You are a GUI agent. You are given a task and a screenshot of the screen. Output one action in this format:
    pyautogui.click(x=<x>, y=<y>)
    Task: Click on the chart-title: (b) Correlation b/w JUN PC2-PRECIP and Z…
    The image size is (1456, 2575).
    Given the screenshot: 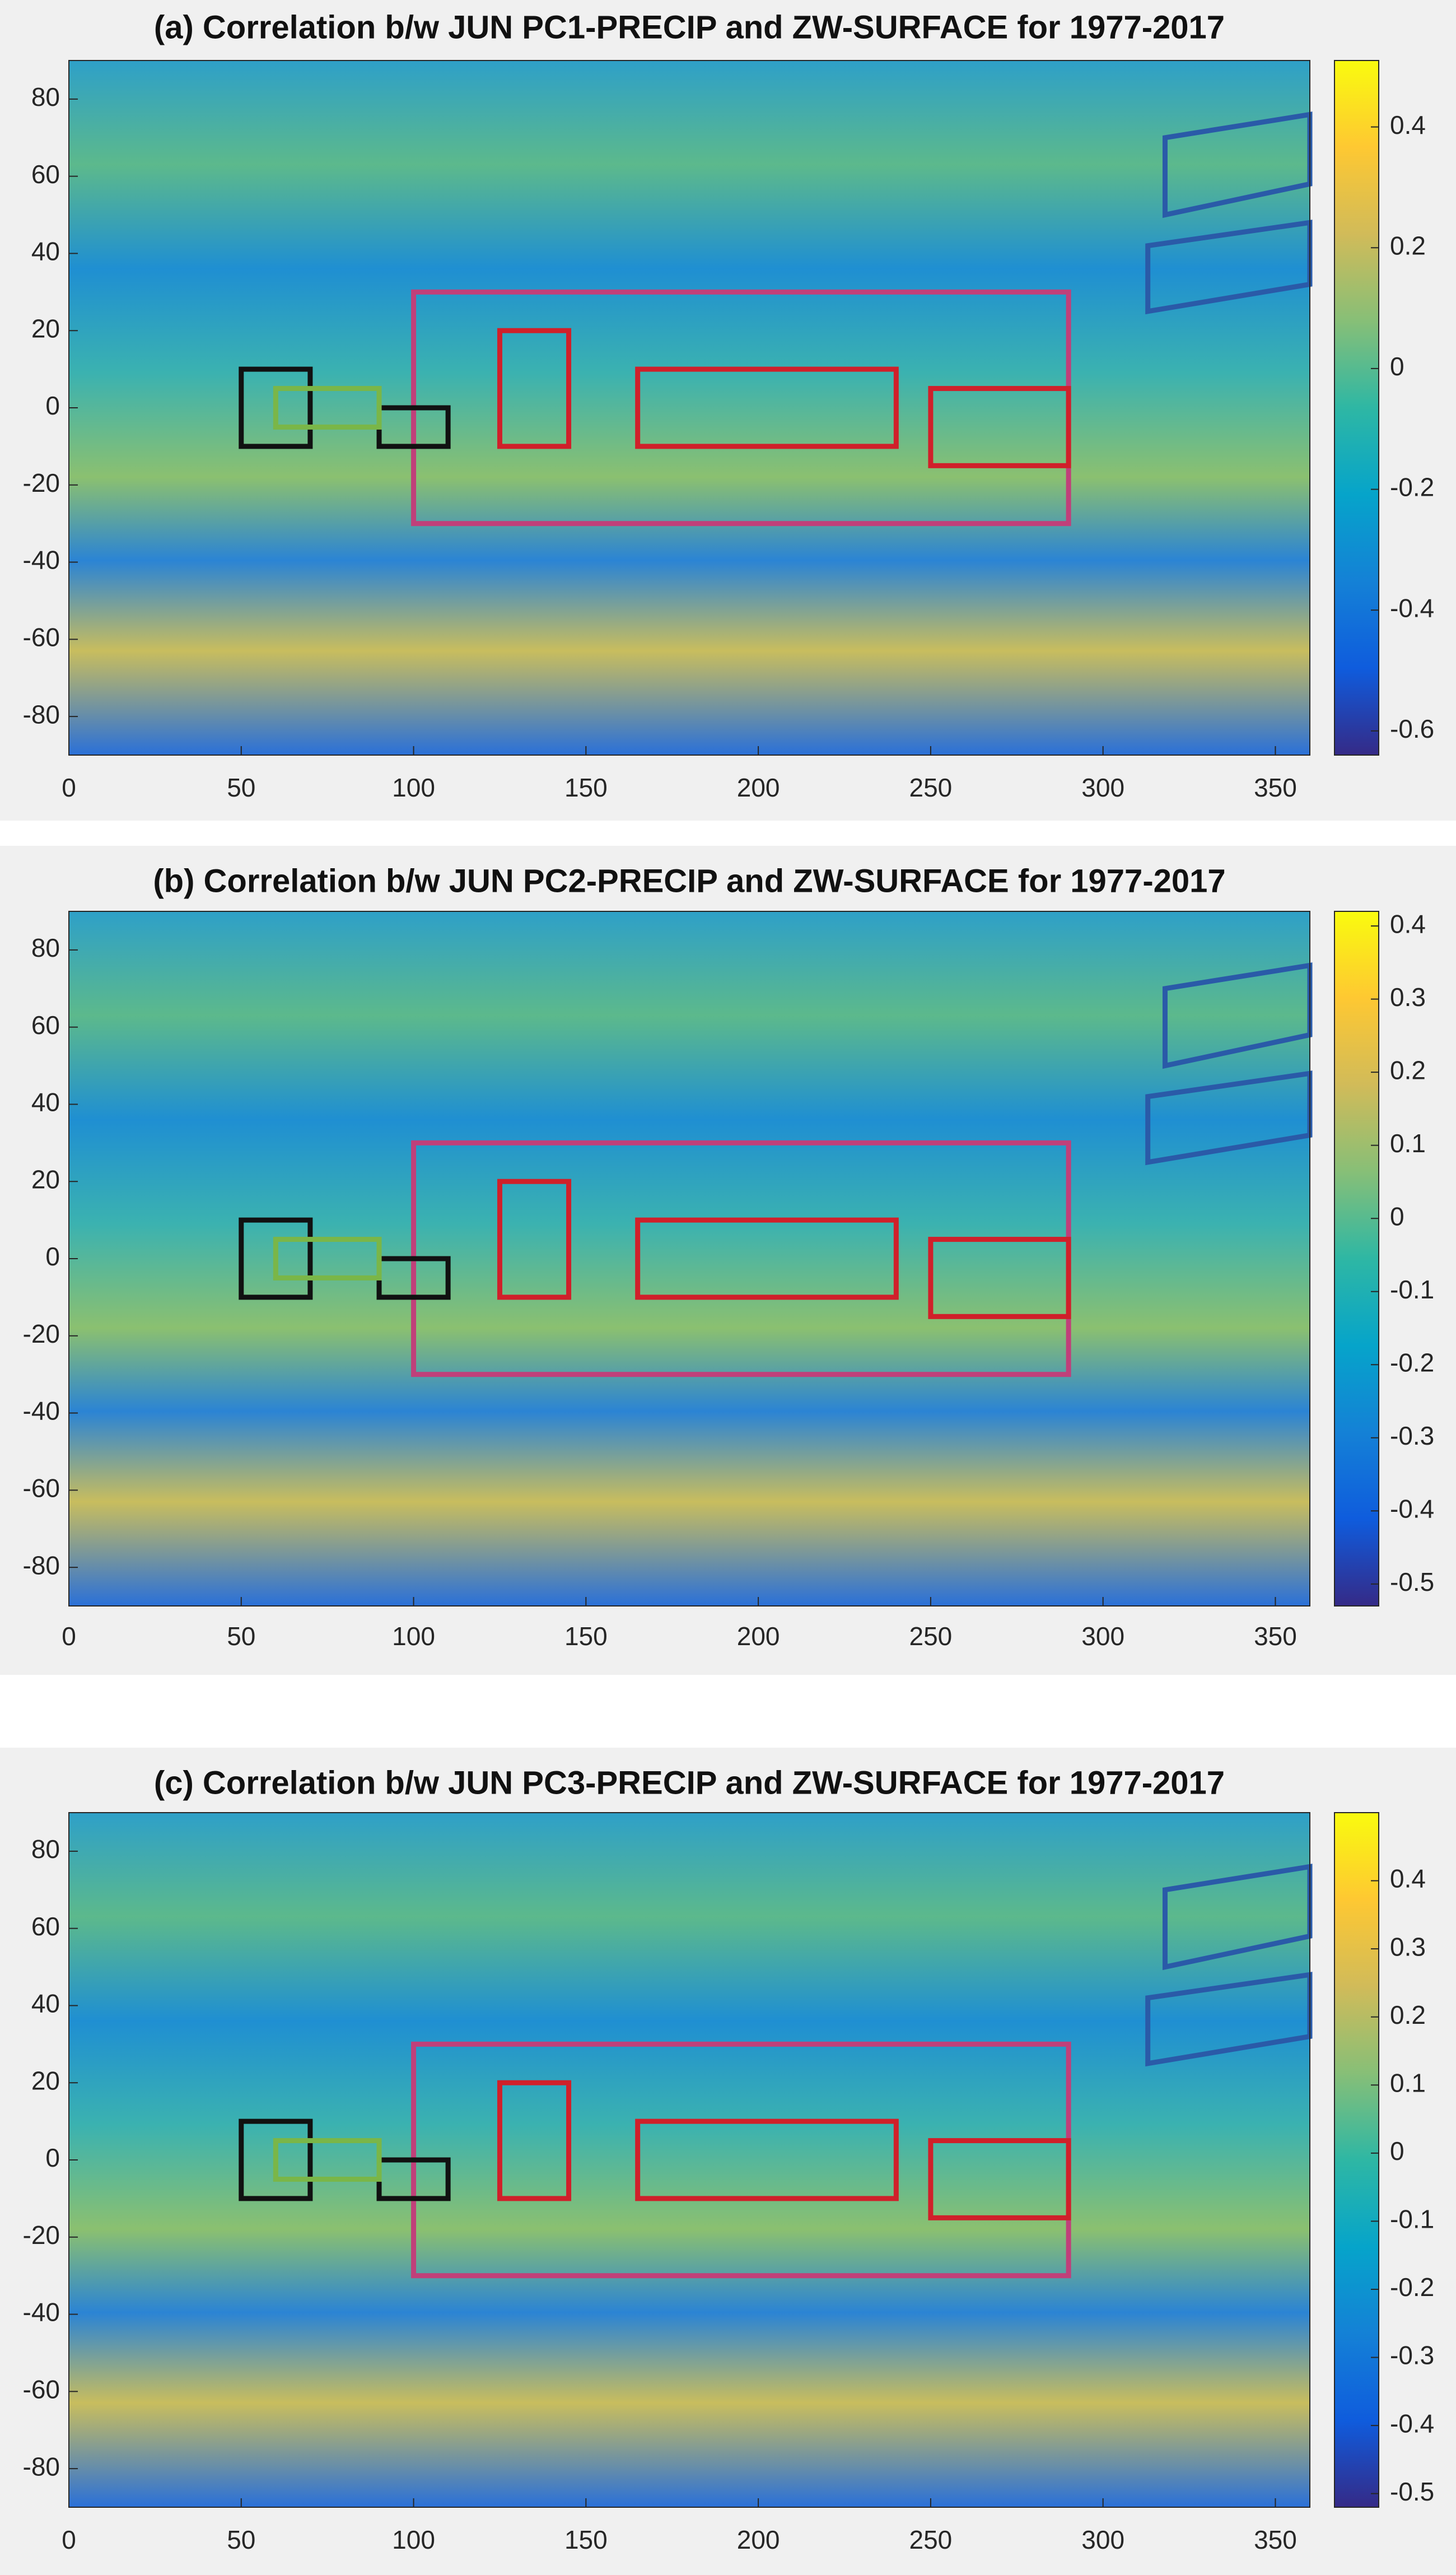 What is the action you would take?
    pyautogui.click(x=689, y=881)
    